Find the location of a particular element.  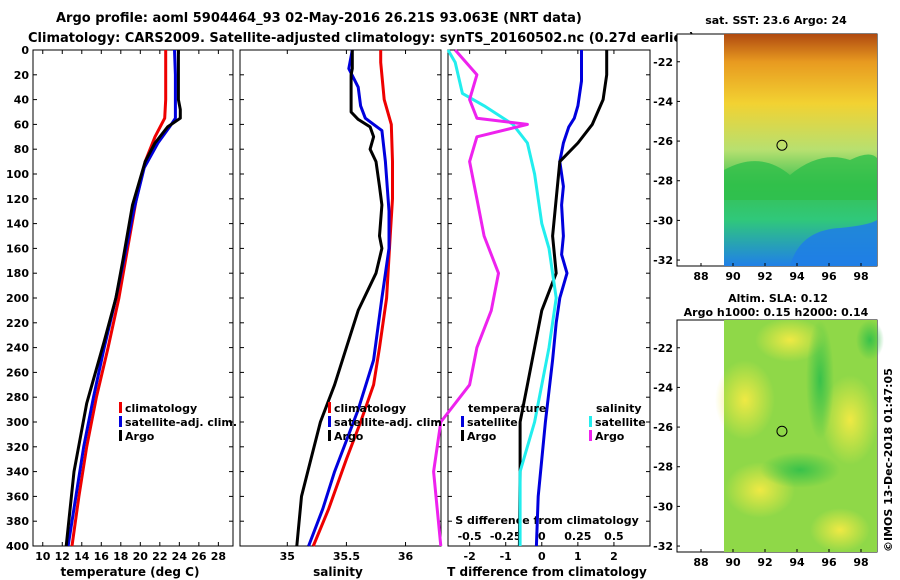

legend-swatch-salinity-satellite is located at coordinates (590, 421).